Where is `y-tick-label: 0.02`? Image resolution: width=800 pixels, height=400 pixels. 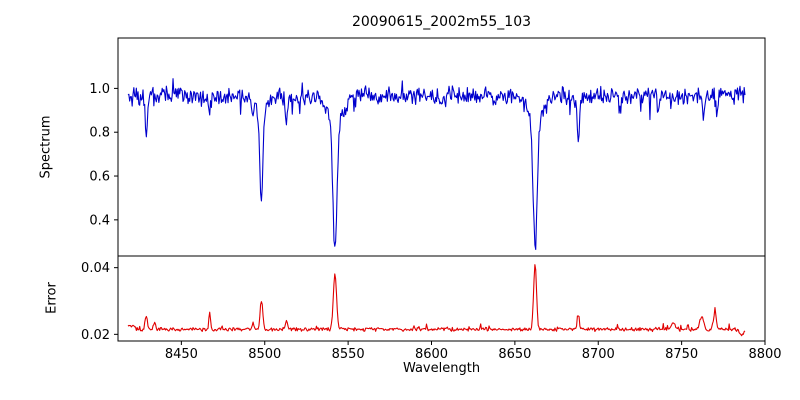 y-tick-label: 0.02 is located at coordinates (95, 335).